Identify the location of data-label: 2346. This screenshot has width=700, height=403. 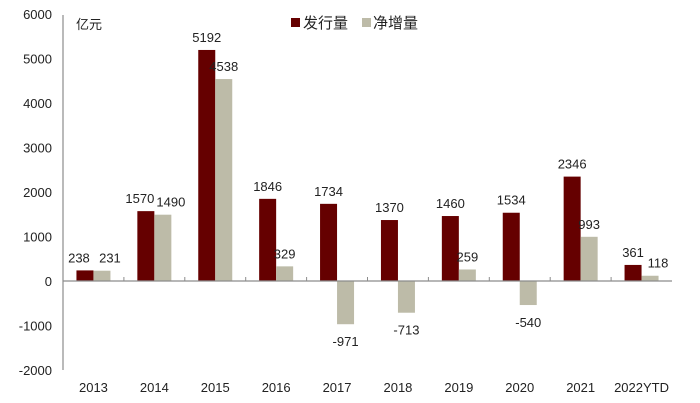
(572, 164).